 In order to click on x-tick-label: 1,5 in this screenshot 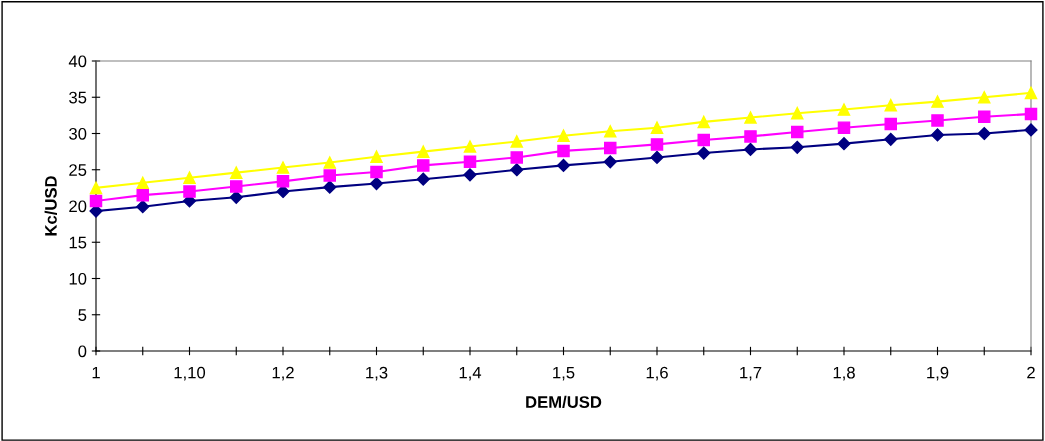, I will do `click(564, 373)`.